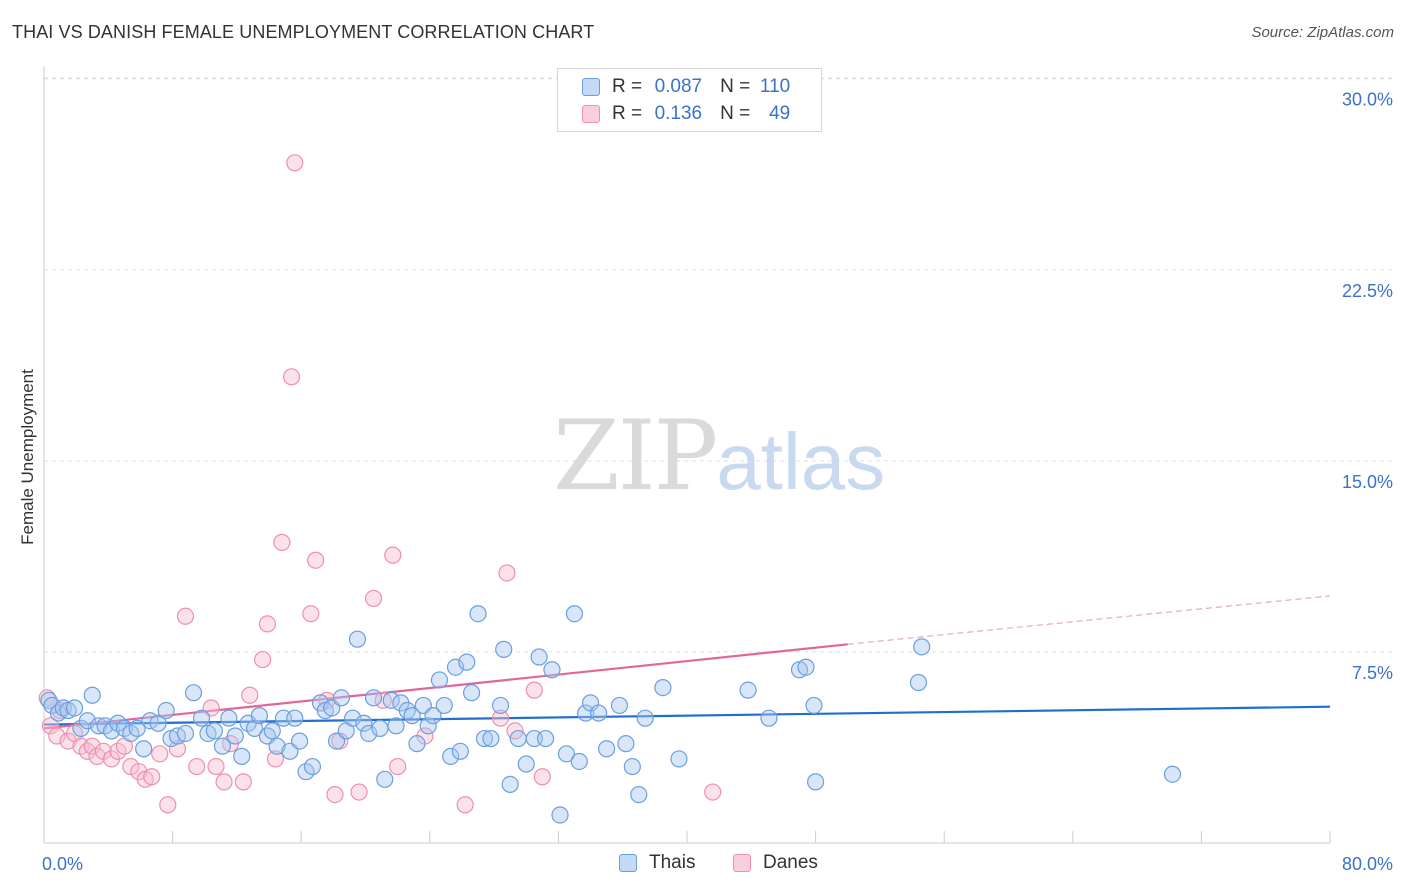 The height and width of the screenshot is (892, 1406). What do you see at coordinates (627, 86) in the screenshot?
I see `r-label: R =` at bounding box center [627, 86].